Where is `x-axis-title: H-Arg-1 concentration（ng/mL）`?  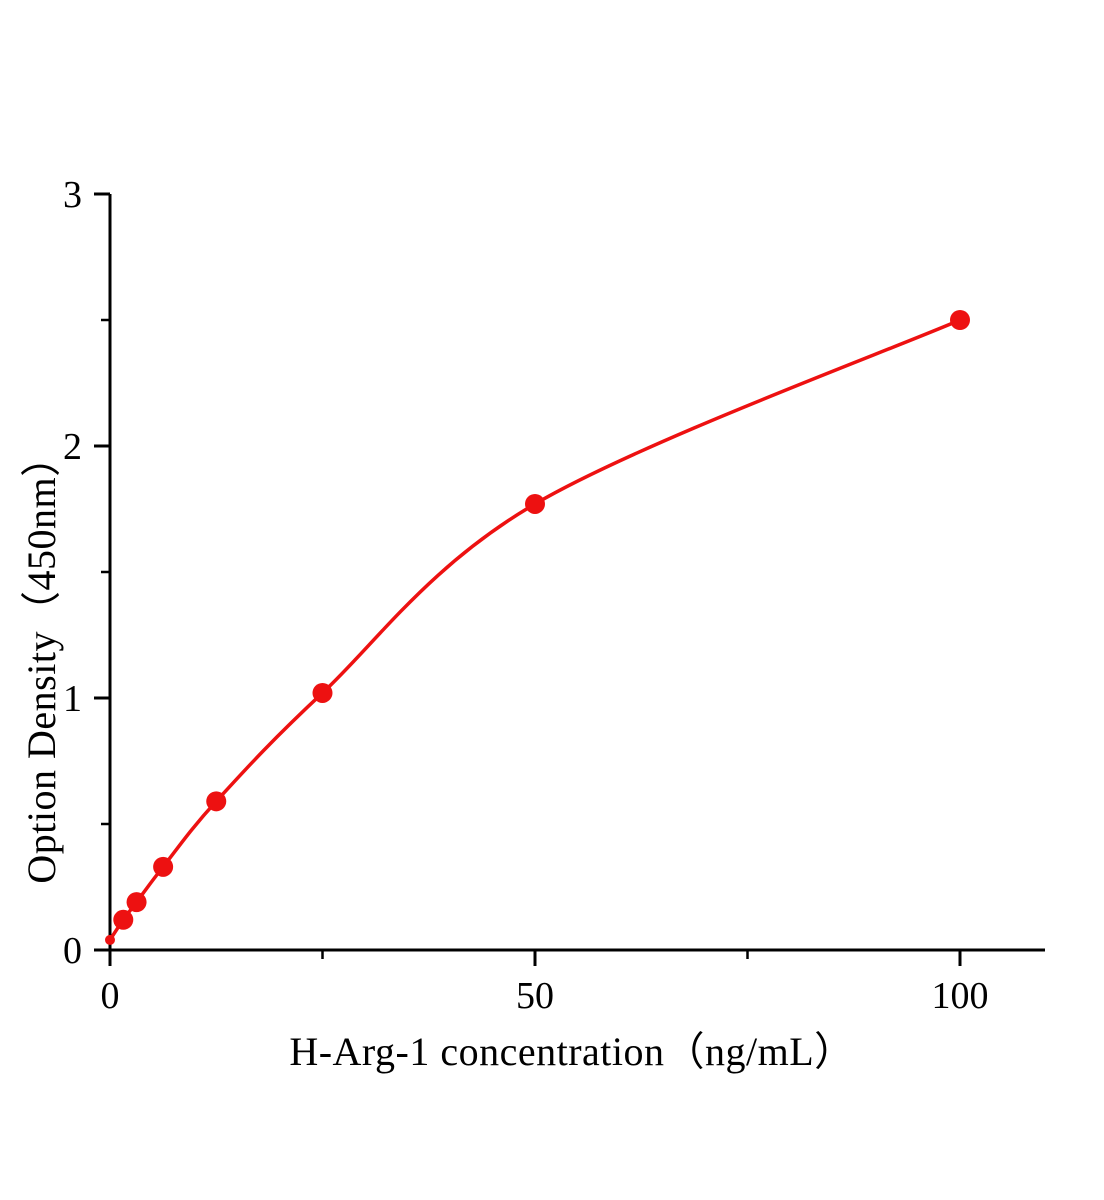 x-axis-title: H-Arg-1 concentration（ng/mL） is located at coordinates (572, 1051).